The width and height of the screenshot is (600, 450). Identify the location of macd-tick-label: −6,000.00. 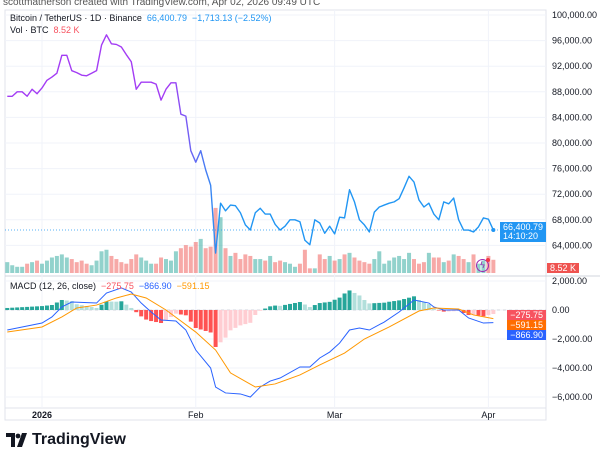
(572, 397).